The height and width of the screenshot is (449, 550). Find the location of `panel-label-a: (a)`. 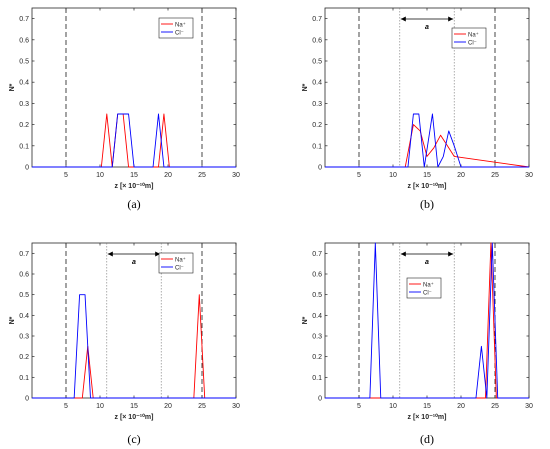

panel-label-a: (a) is located at coordinates (134, 204).